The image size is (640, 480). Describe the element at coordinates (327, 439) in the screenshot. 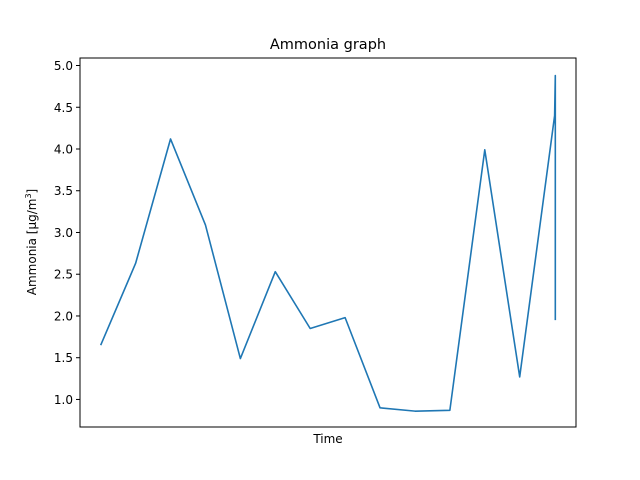

I see `x-axis-label: Time` at that location.